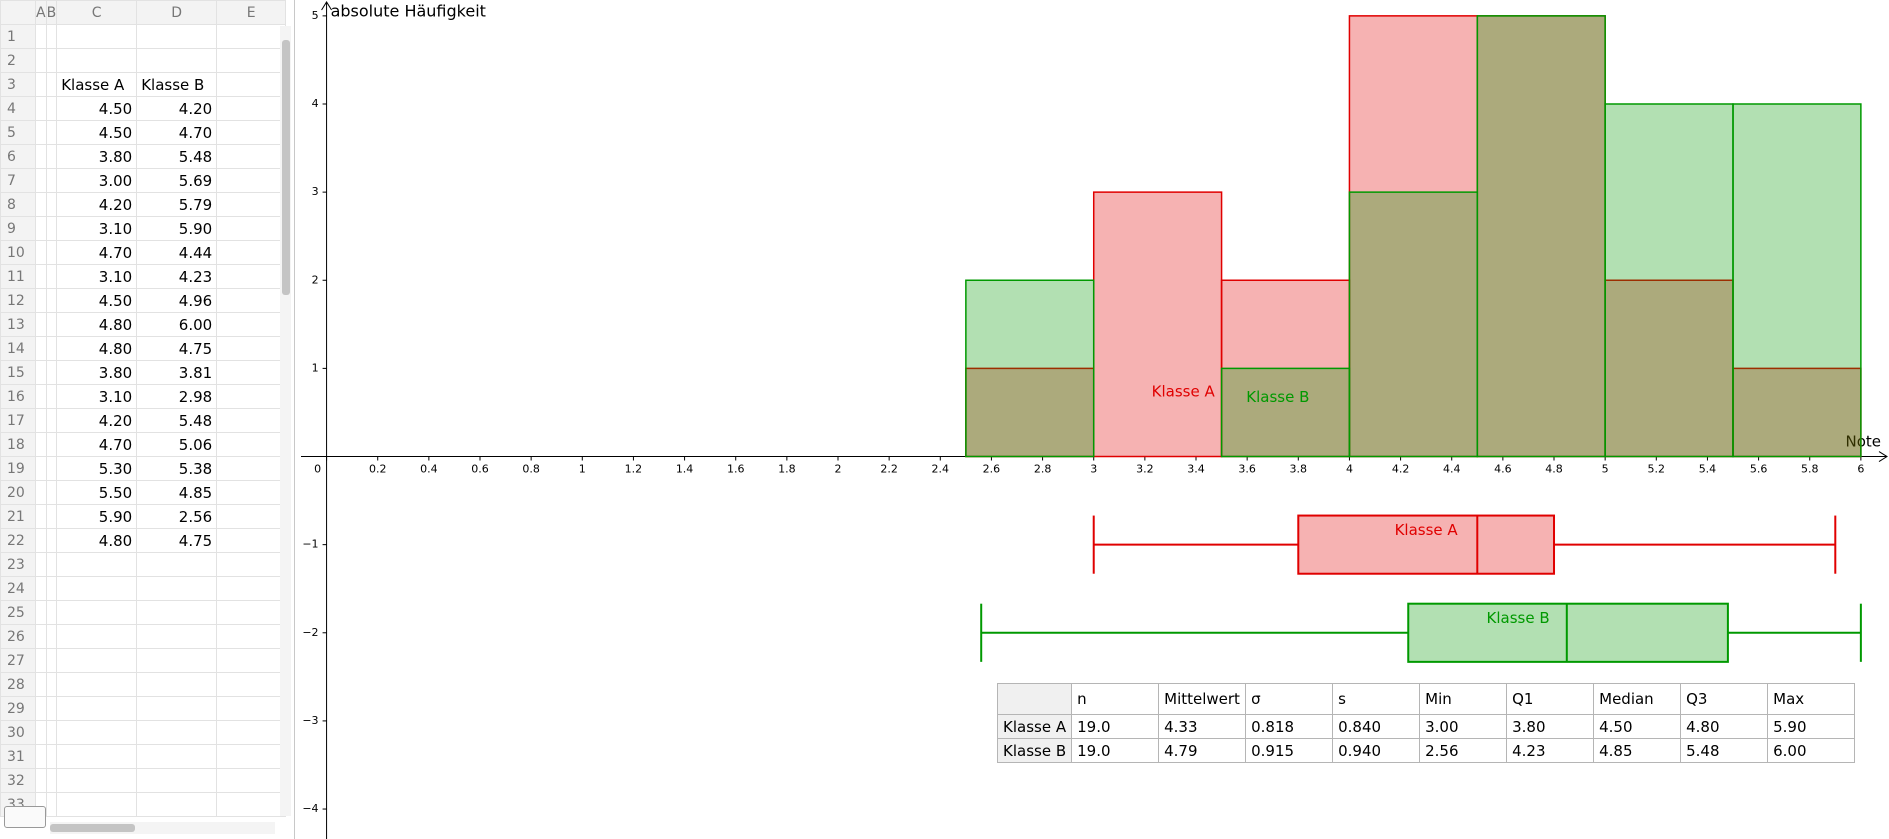 The width and height of the screenshot is (1889, 839). What do you see at coordinates (1554, 469) in the screenshot?
I see `x-tick-label: 4.8` at bounding box center [1554, 469].